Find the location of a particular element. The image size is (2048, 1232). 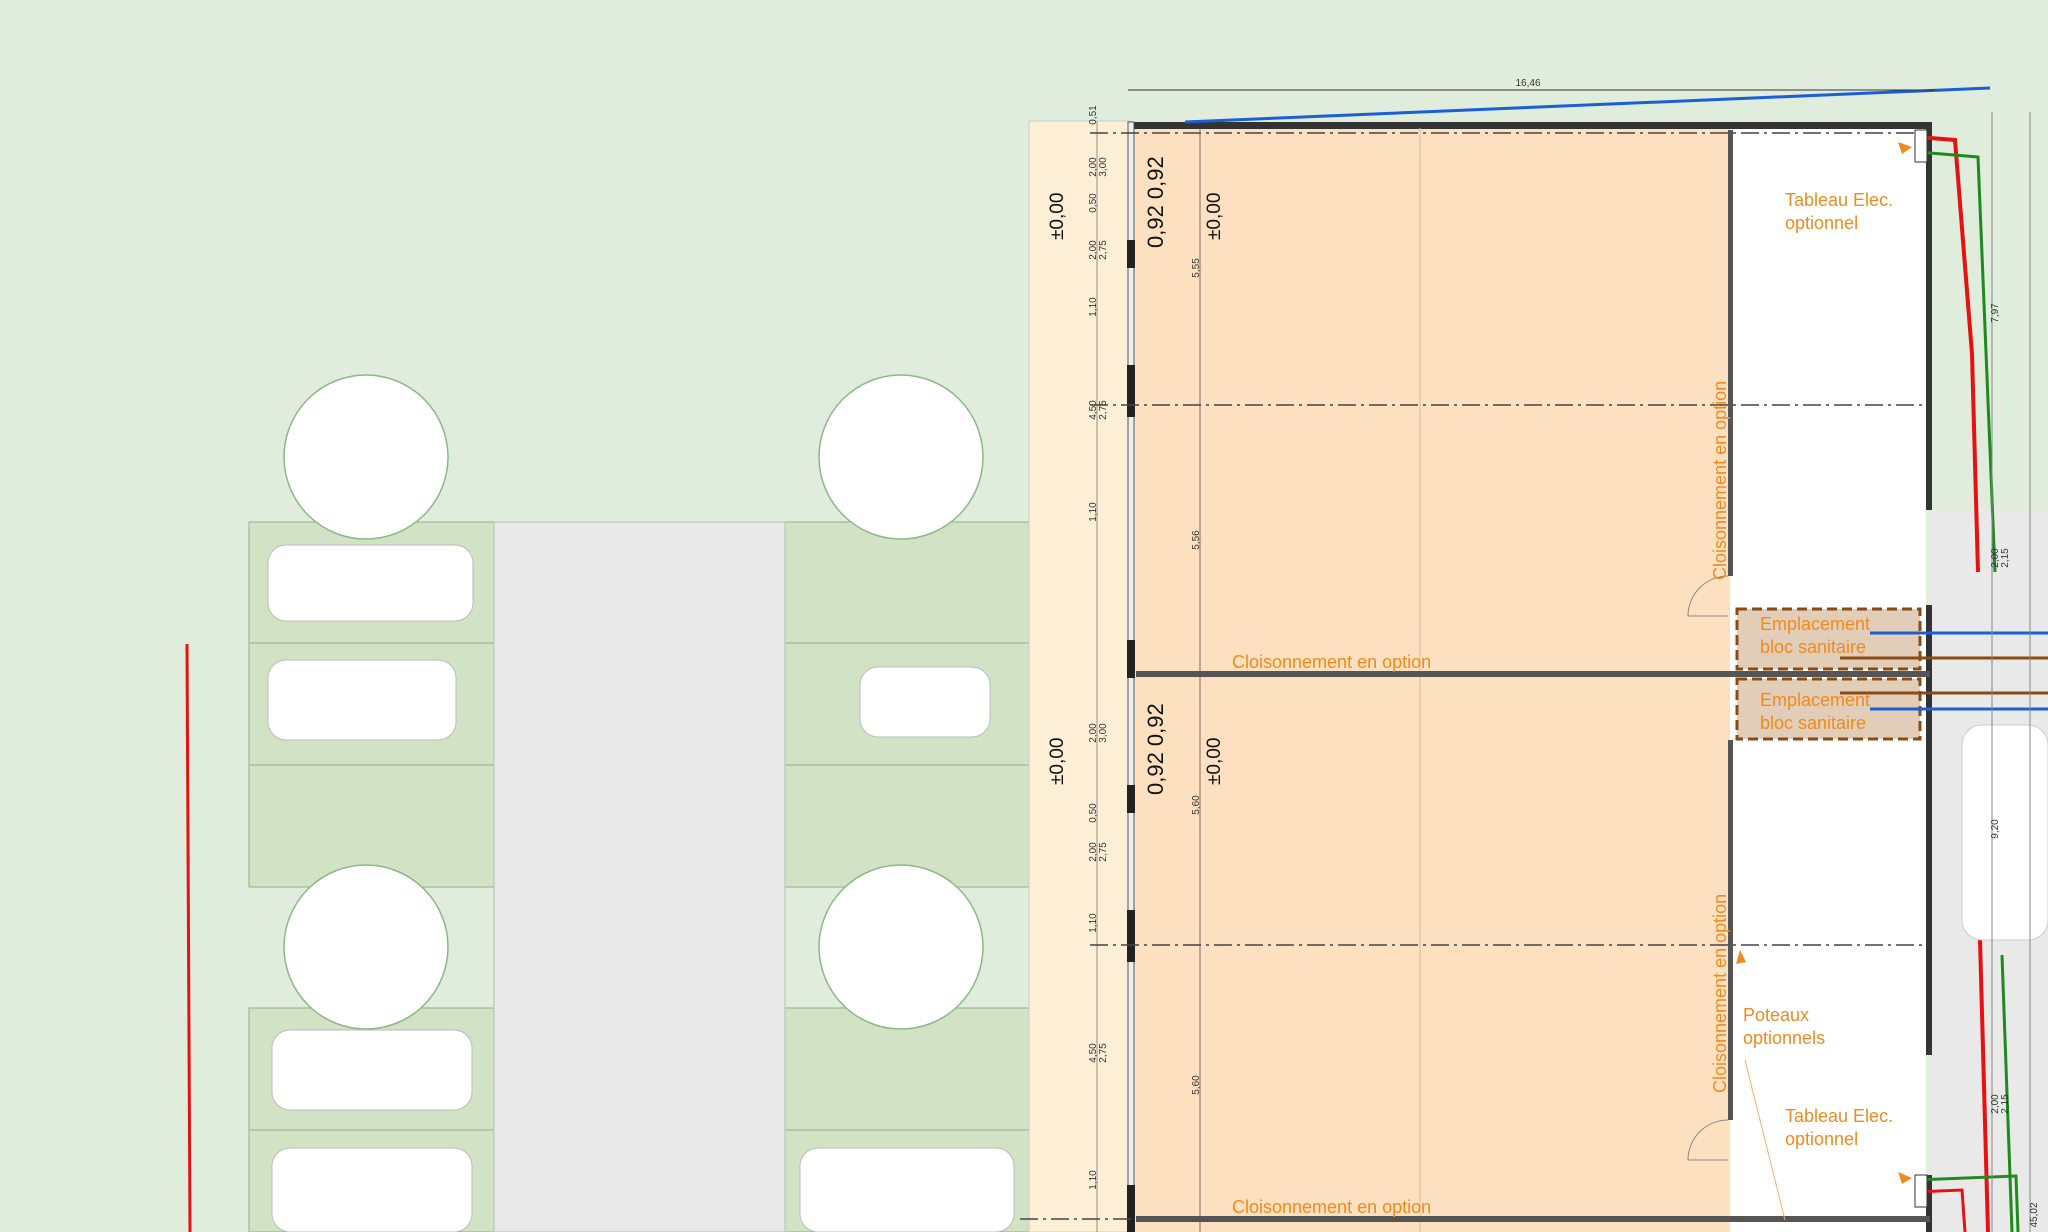

right-dimension: 7,97 is located at coordinates (1995, 313).